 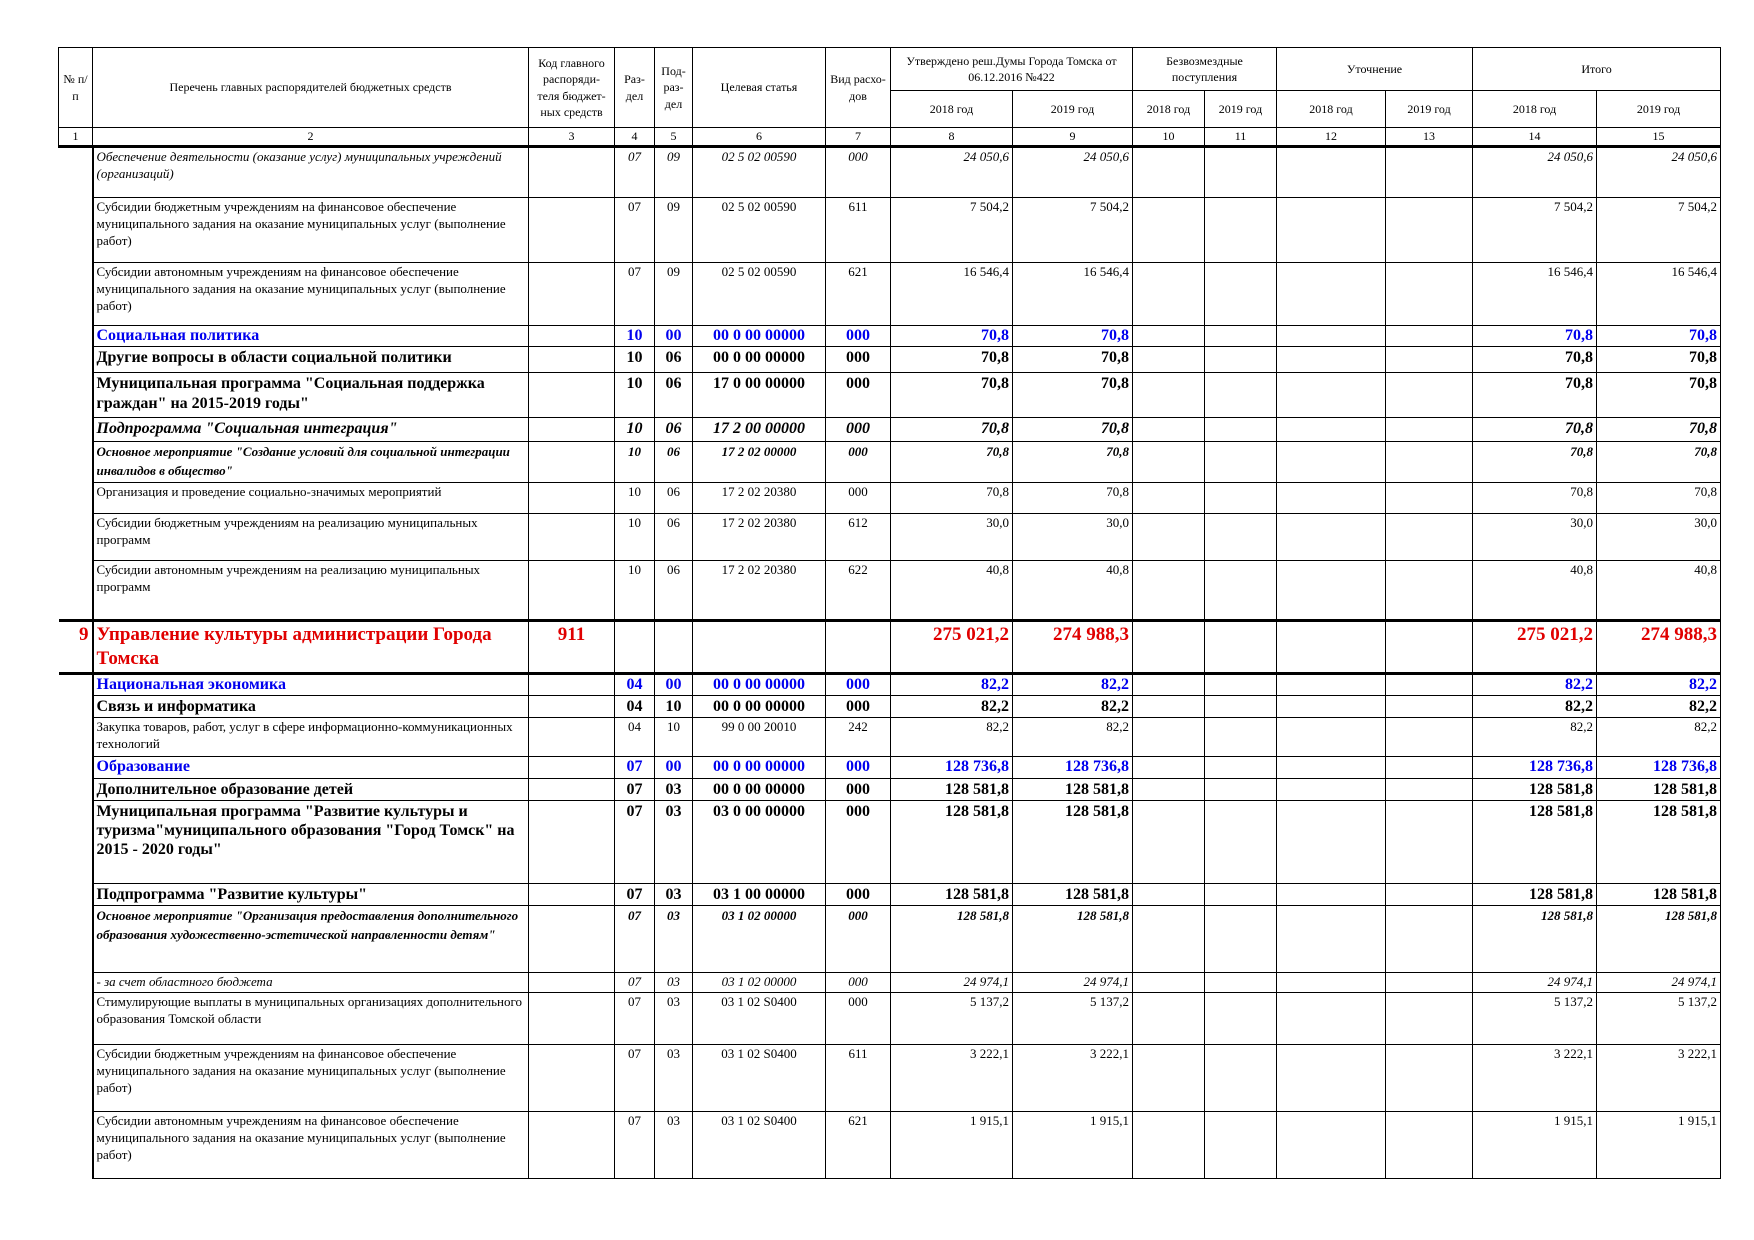 I want to click on year-header: 2018 год, so click(x=951, y=109).